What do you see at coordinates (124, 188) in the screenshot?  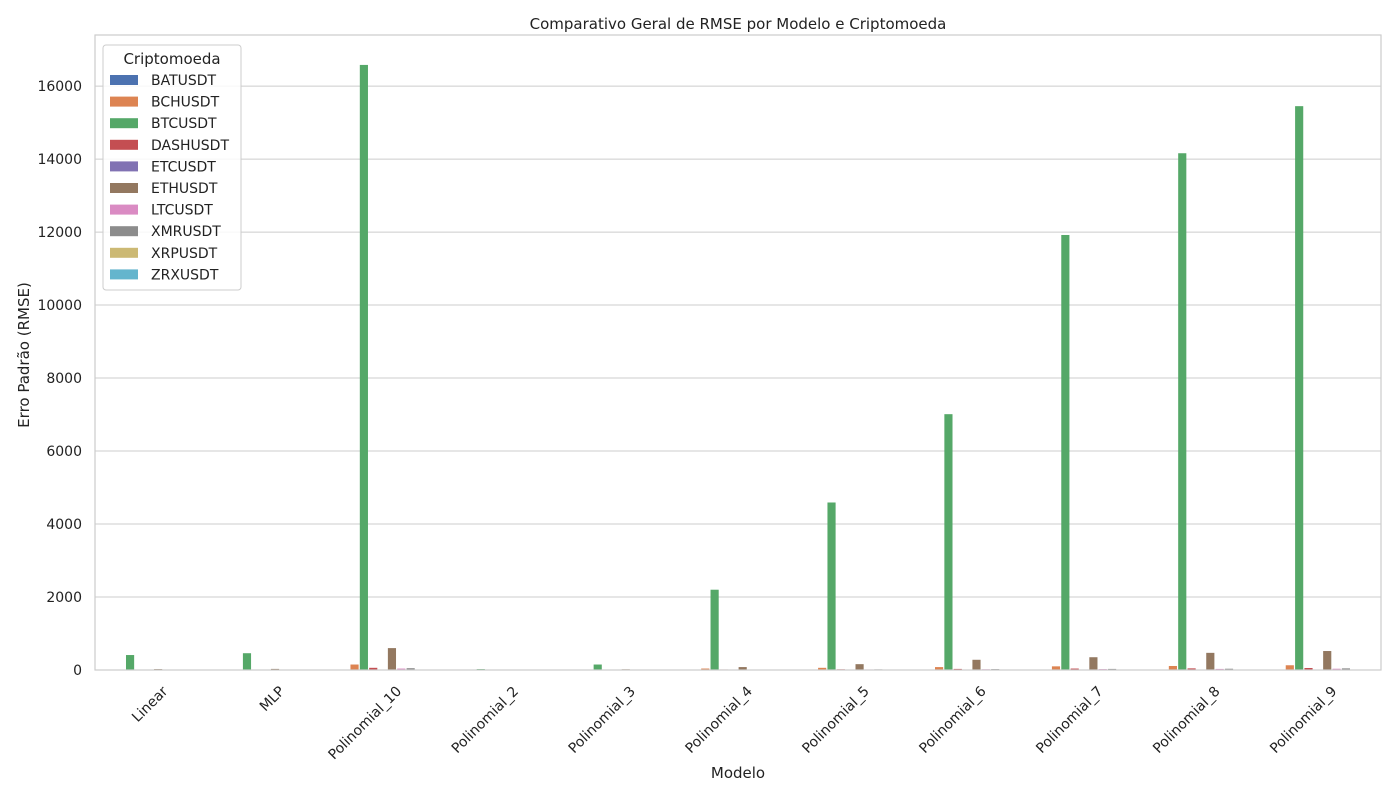 I see `legend-swatch-ethusdt` at bounding box center [124, 188].